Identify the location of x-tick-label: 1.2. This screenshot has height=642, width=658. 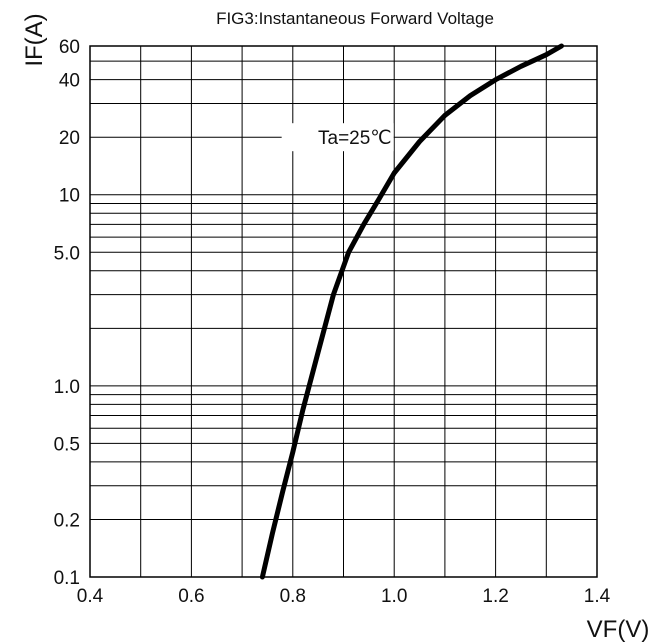
(495, 596).